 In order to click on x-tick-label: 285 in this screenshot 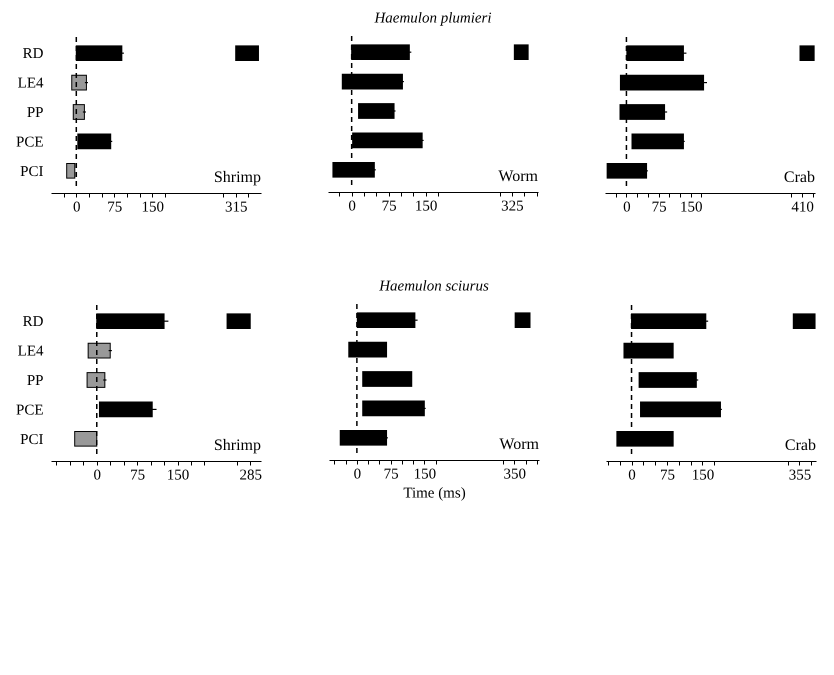, I will do `click(250, 476)`.